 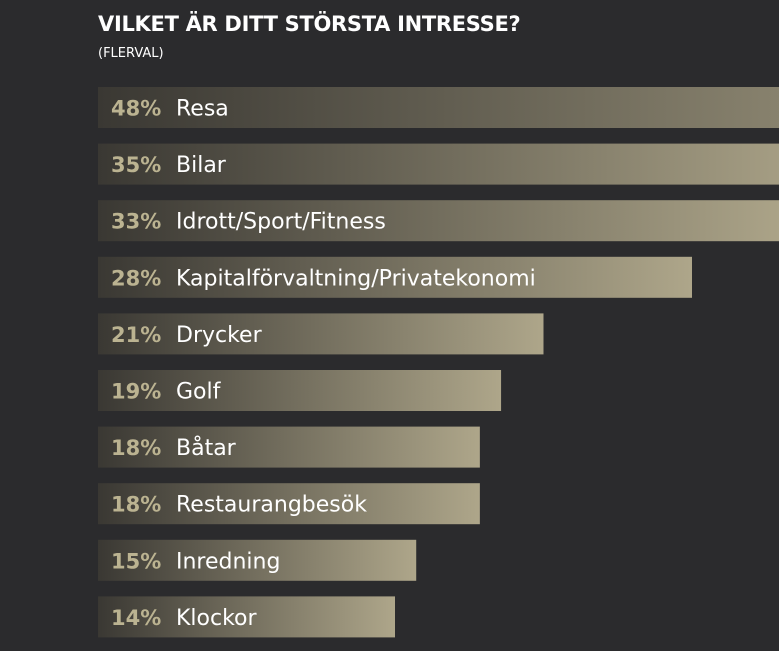 I want to click on bar-value-label: 48%, so click(x=136, y=109).